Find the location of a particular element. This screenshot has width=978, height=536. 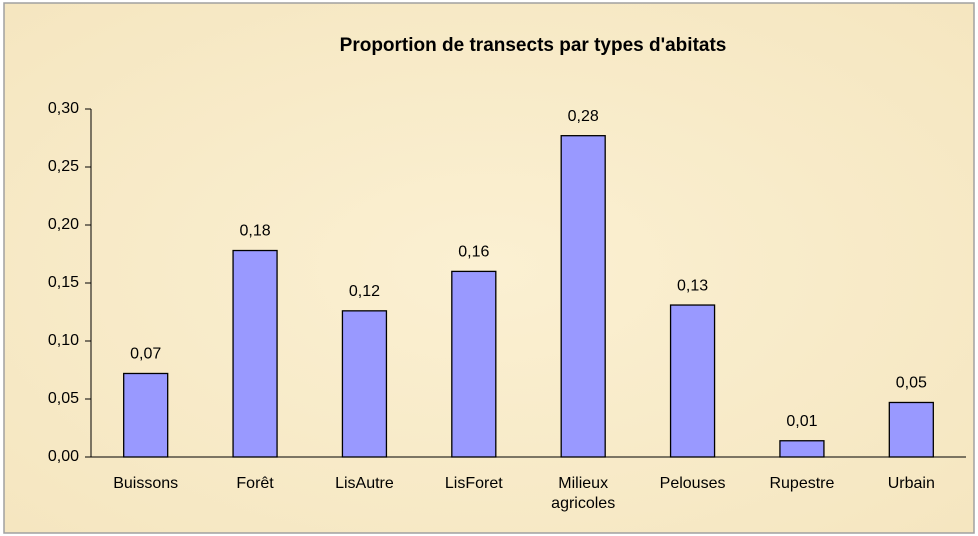

y-tick-label: 0,20 is located at coordinates (63, 224).